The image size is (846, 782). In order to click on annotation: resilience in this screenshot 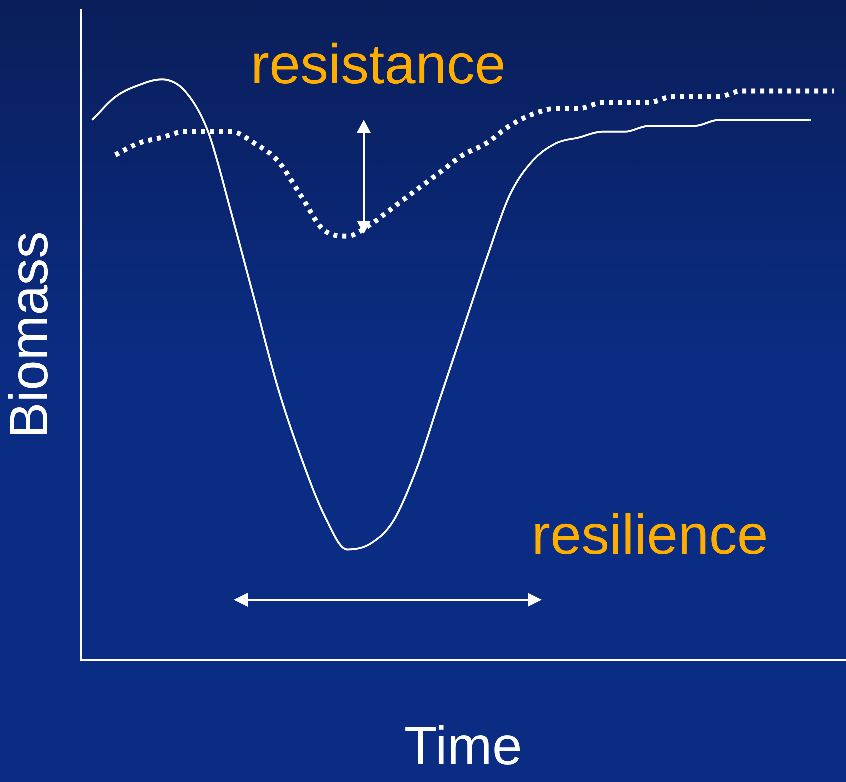, I will do `click(650, 534)`.